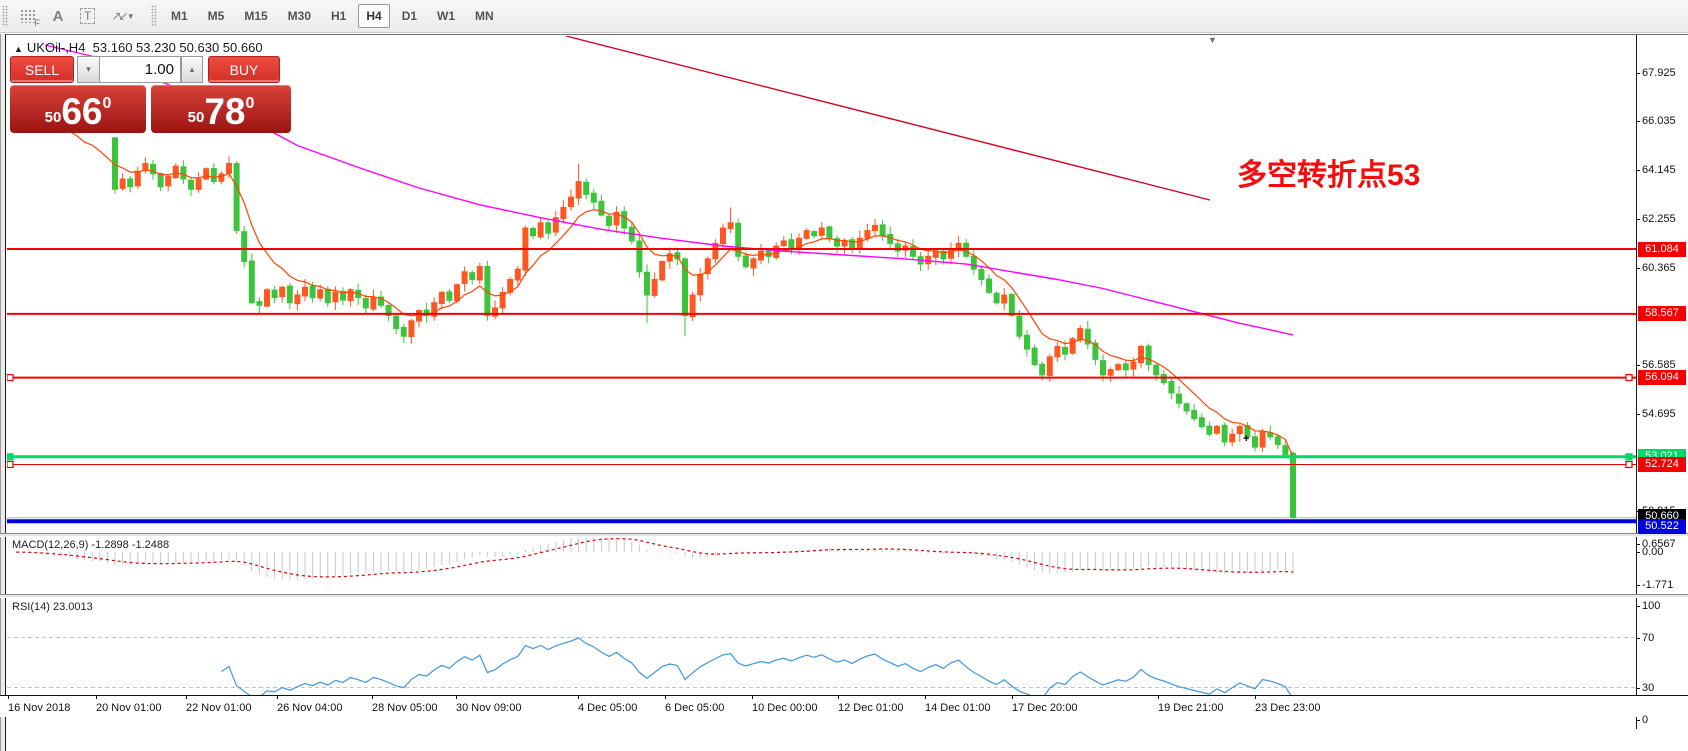 This screenshot has width=1688, height=751. What do you see at coordinates (1212, 40) in the screenshot?
I see `chart-shift-triangle-icon: ▼` at bounding box center [1212, 40].